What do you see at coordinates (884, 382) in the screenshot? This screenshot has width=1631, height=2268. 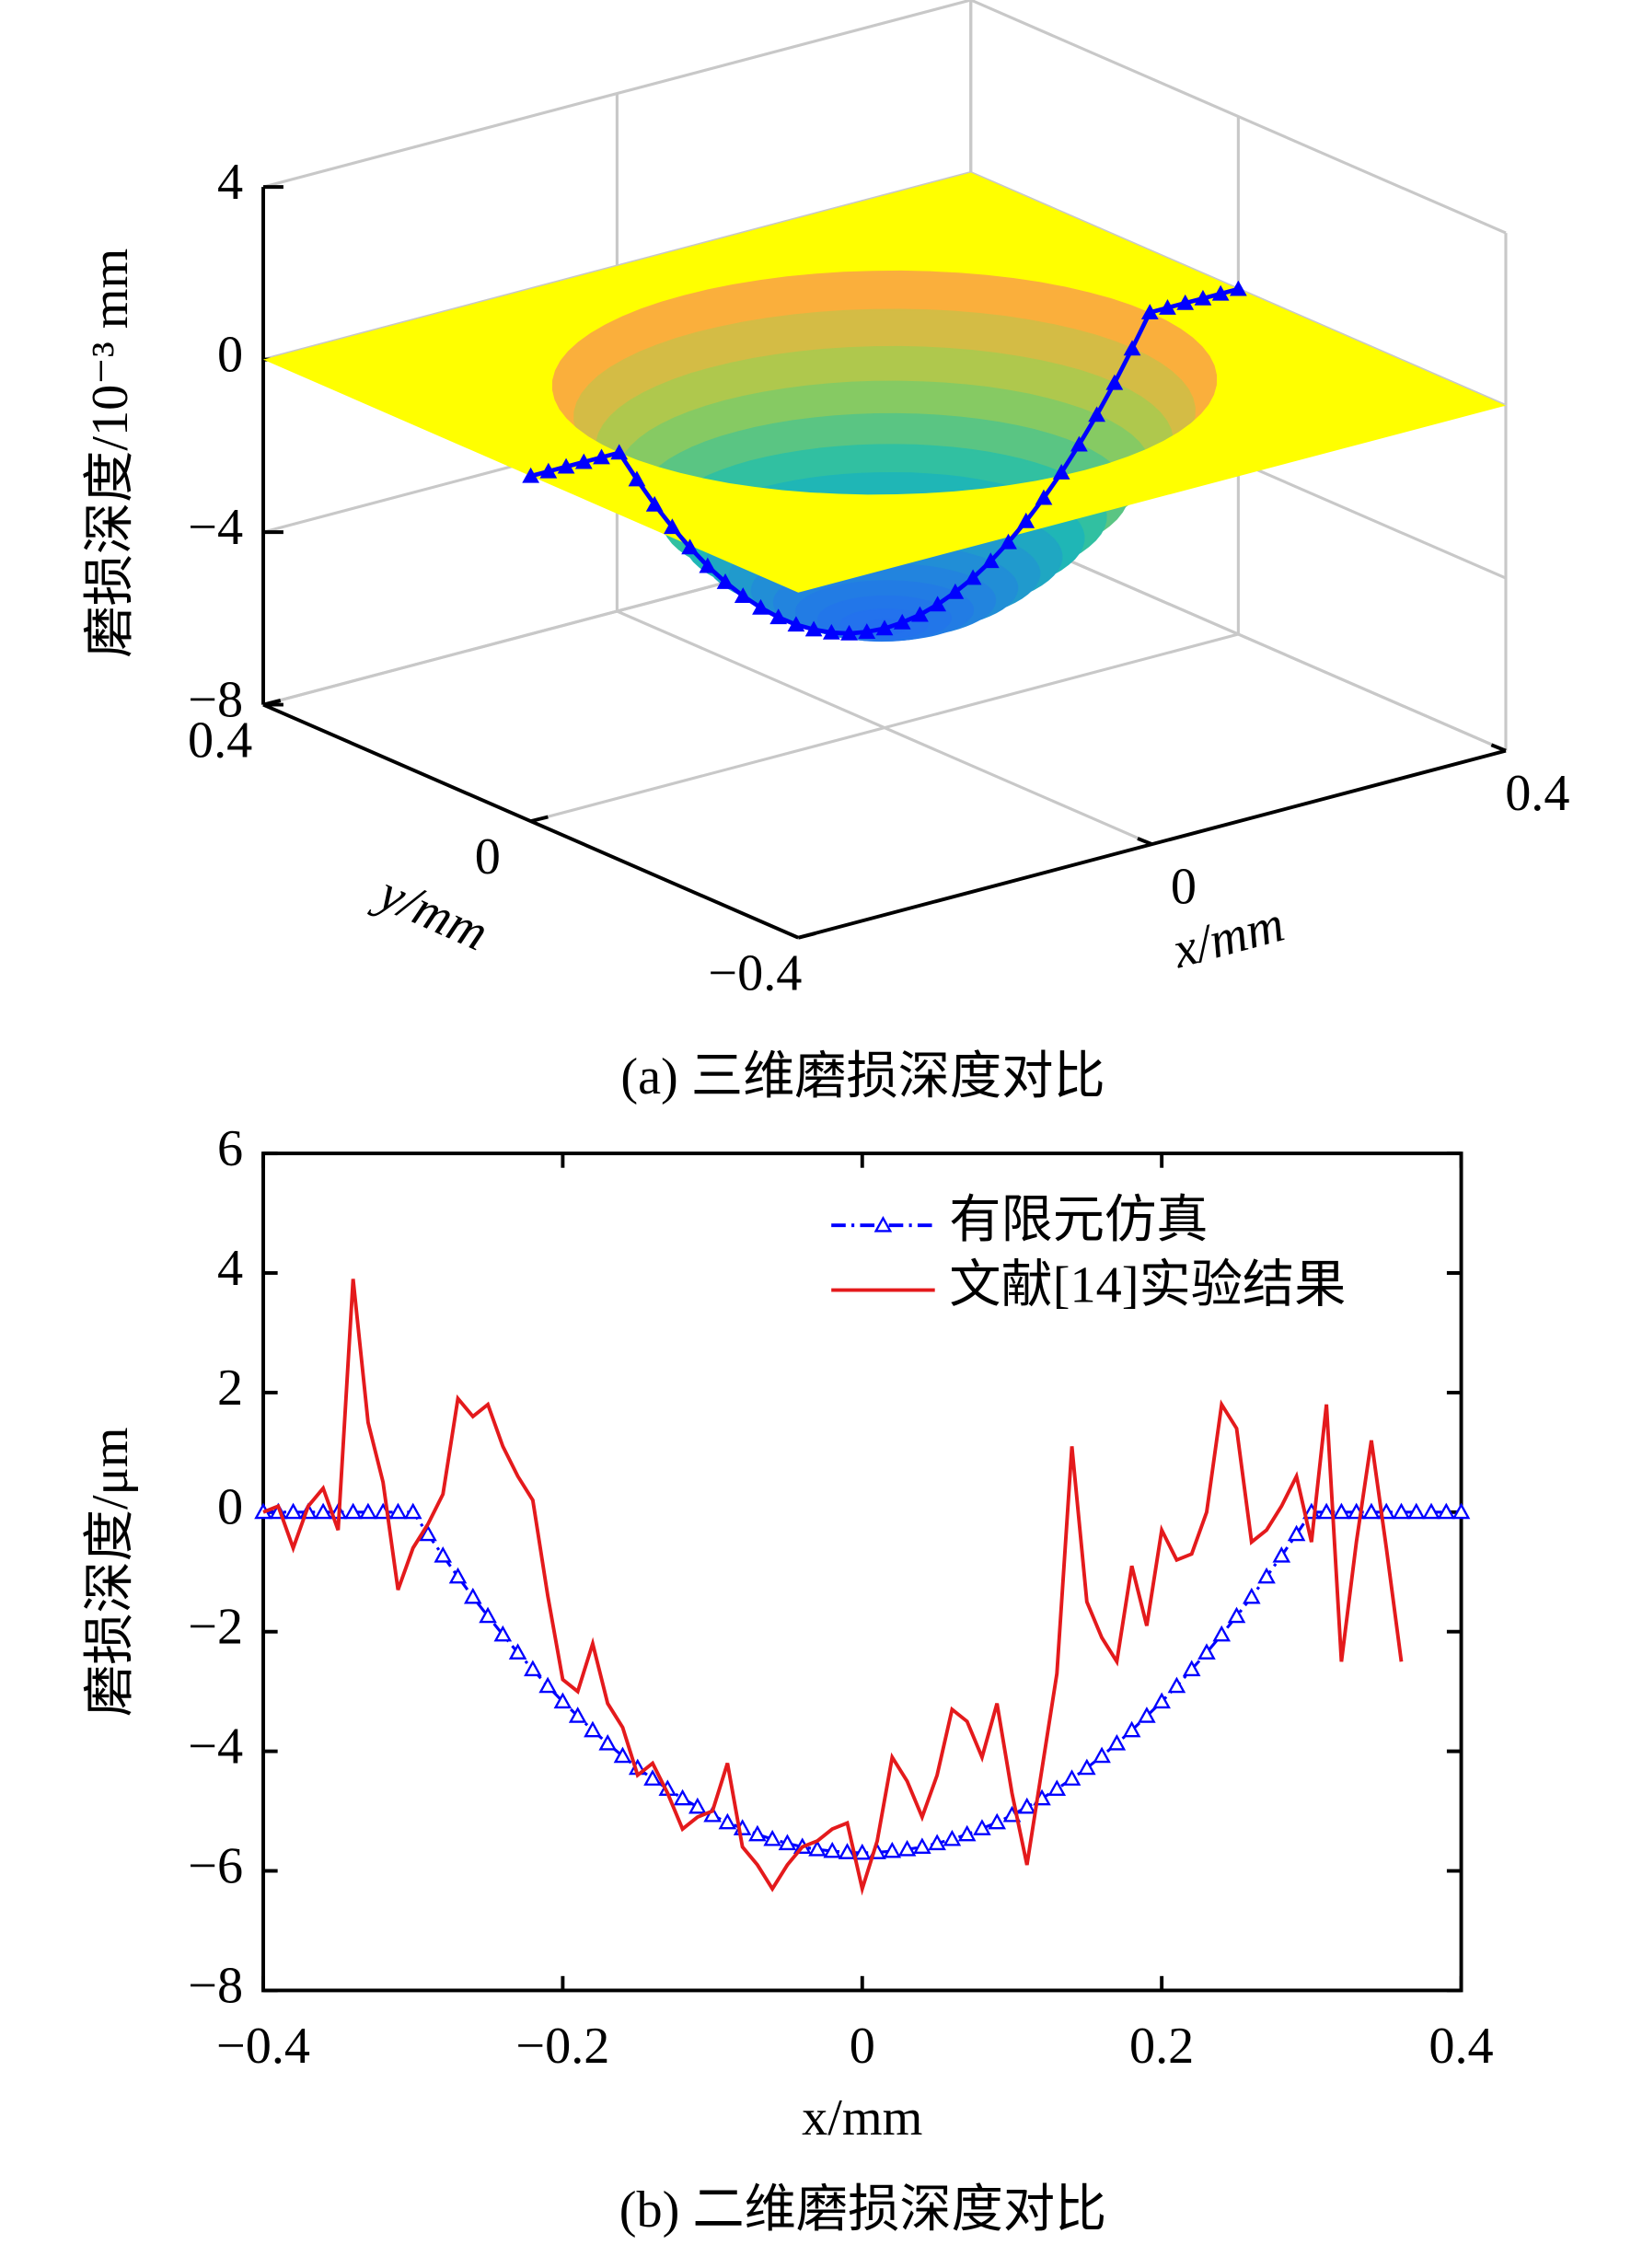 I see `surface-plane` at bounding box center [884, 382].